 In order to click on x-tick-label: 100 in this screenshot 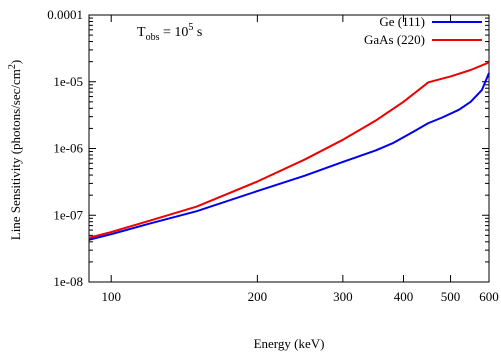, I will do `click(111, 296)`.